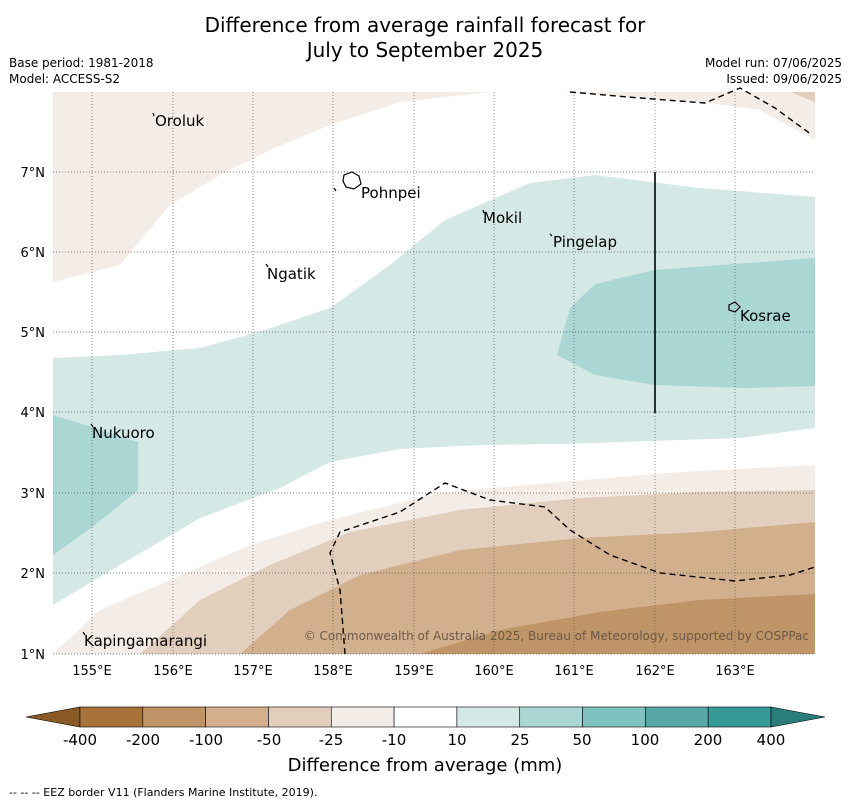  I want to click on lat-label: 3°N, so click(33, 494).